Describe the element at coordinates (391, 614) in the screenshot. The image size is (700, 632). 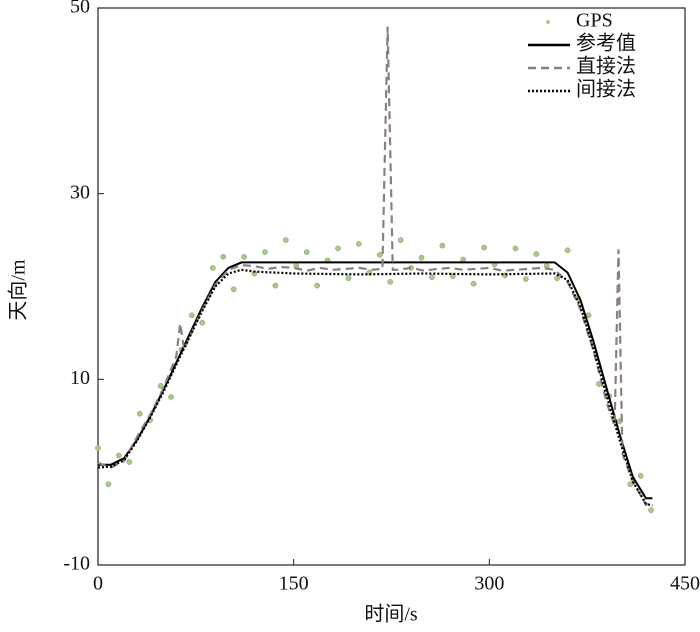
I see `x-axis-label: 时间/s` at that location.